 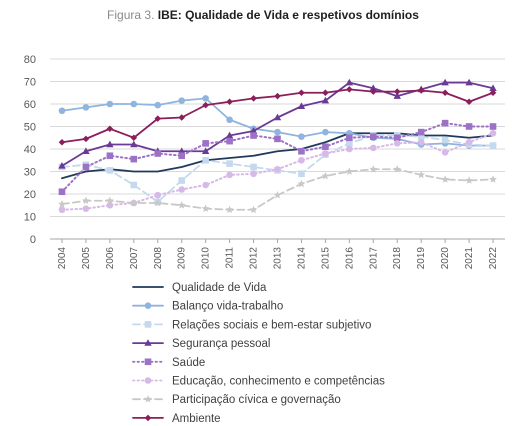 What do you see at coordinates (30, 173) in the screenshot?
I see `y-tick-label: 30` at bounding box center [30, 173].